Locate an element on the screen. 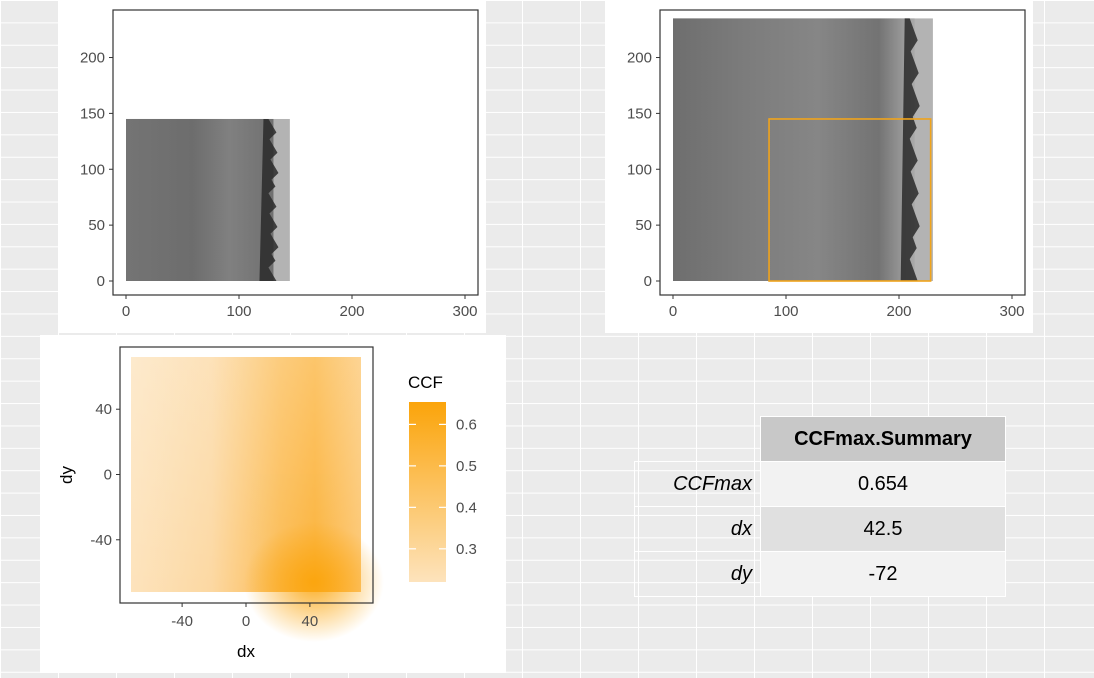 The image size is (1094, 678). y-tick-label: -40 is located at coordinates (101, 540).